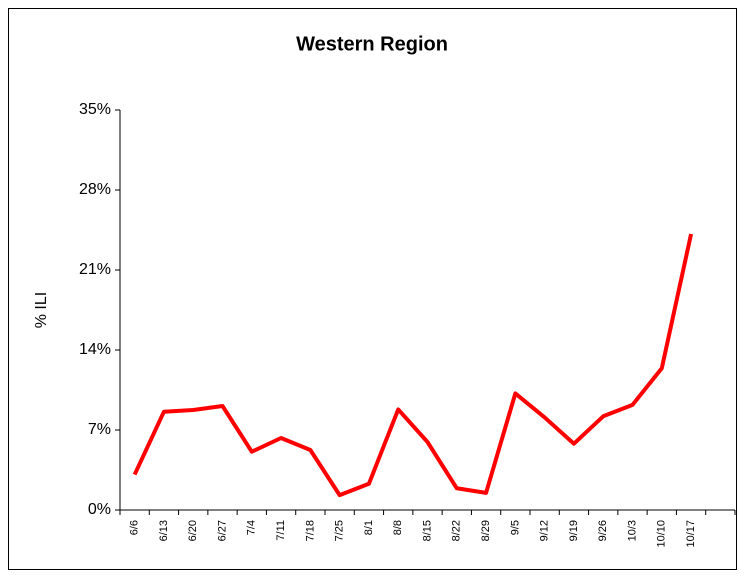 The width and height of the screenshot is (745, 578). What do you see at coordinates (164, 530) in the screenshot?
I see `x-tick-label: 6/13` at bounding box center [164, 530].